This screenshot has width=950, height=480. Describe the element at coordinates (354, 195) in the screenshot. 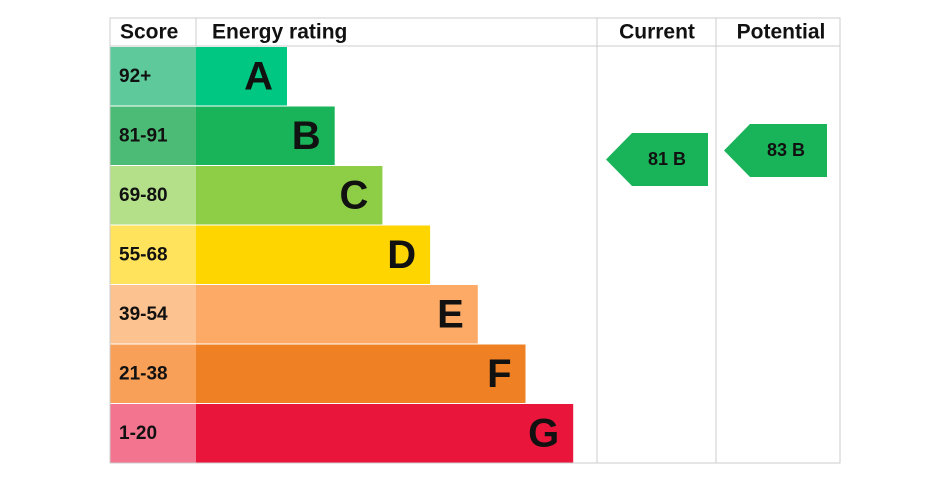

I see `rating-letter: C` at that location.